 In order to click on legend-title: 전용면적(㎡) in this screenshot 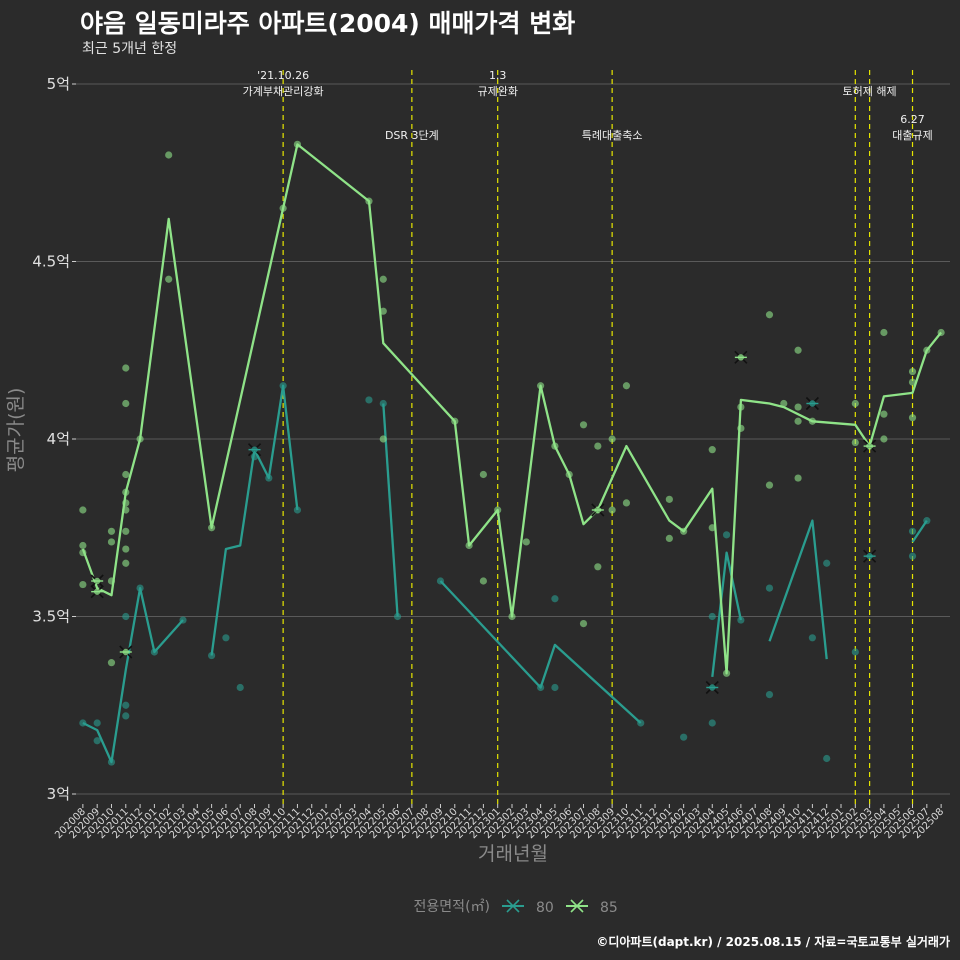, I will do `click(452, 907)`.